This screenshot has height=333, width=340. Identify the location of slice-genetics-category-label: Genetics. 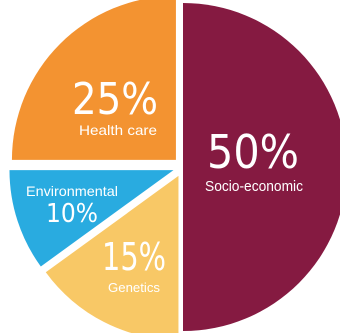
(134, 287).